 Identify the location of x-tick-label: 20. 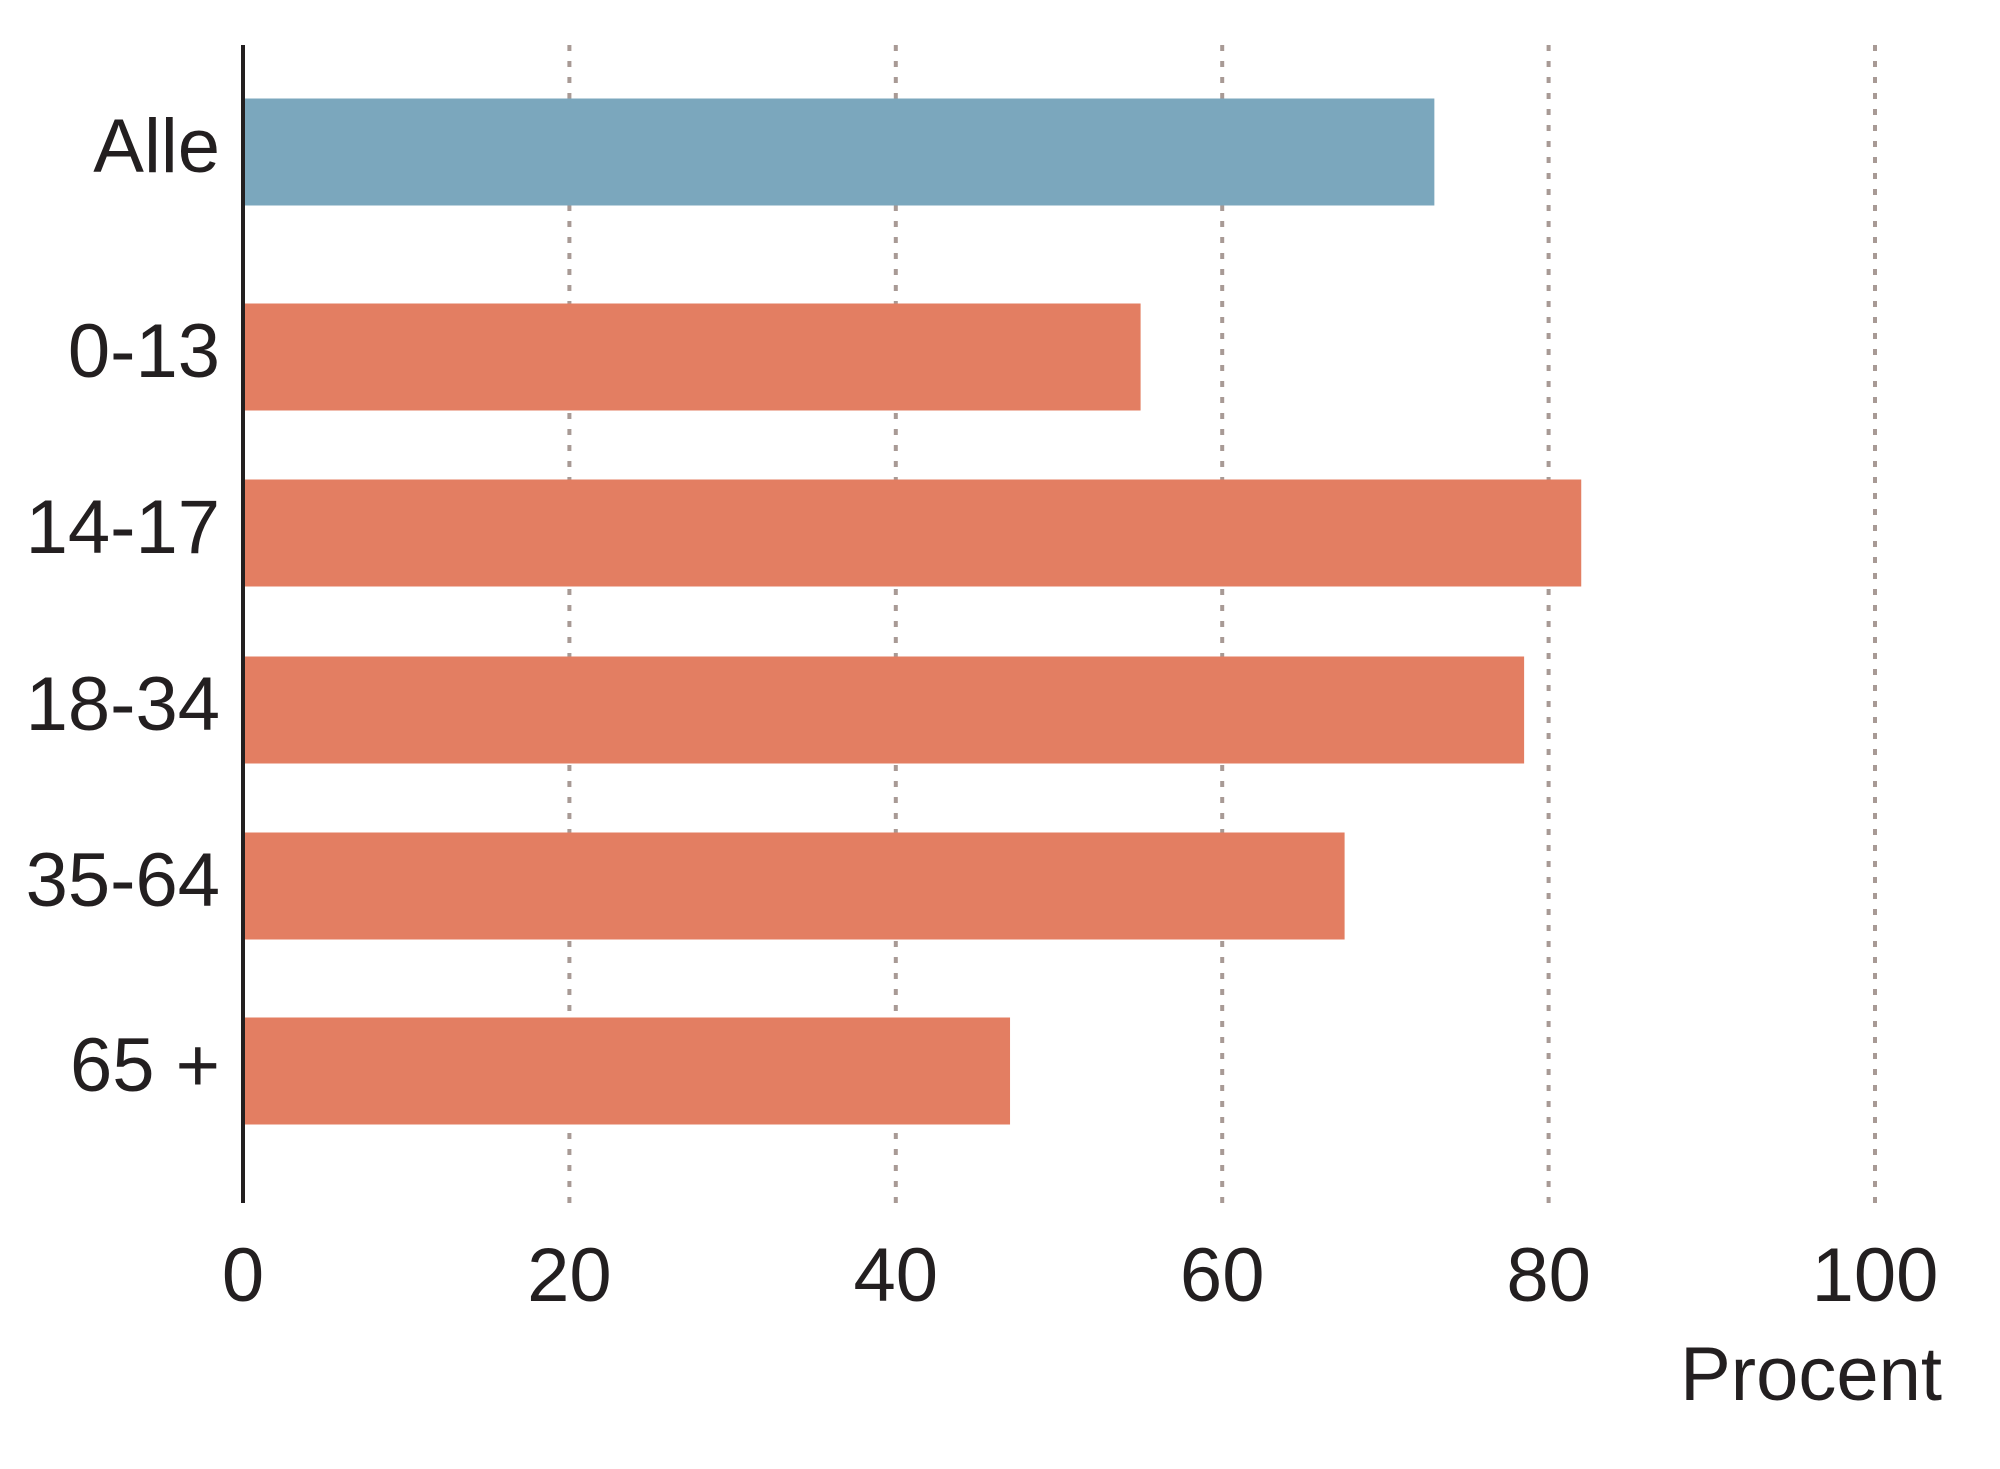
(569, 1275).